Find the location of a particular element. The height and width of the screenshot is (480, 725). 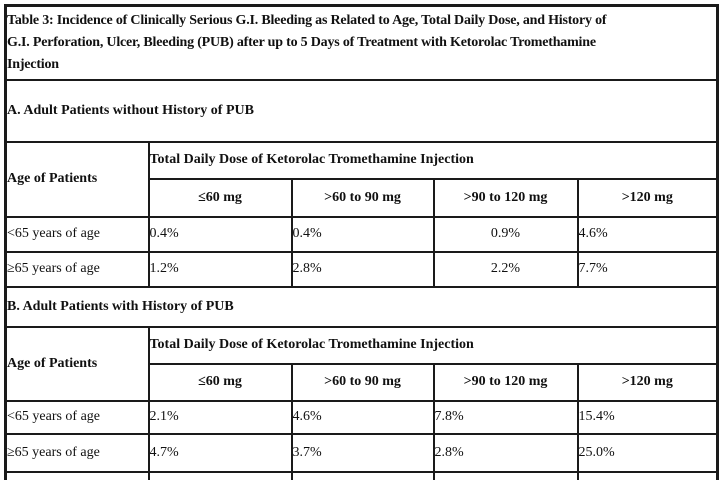

section-b-dose-column-header: >90 to 120 mg is located at coordinates (505, 382).